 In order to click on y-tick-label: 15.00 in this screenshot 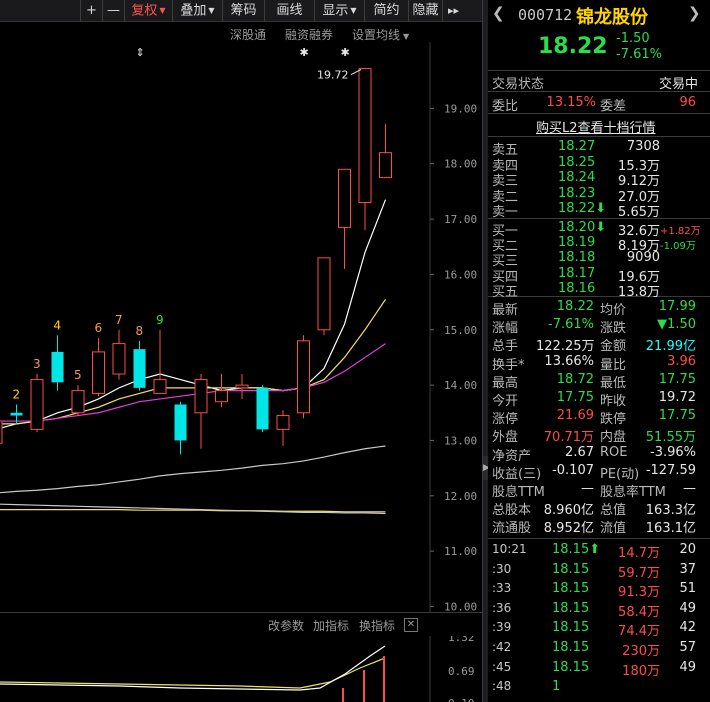, I will do `click(460, 330)`.